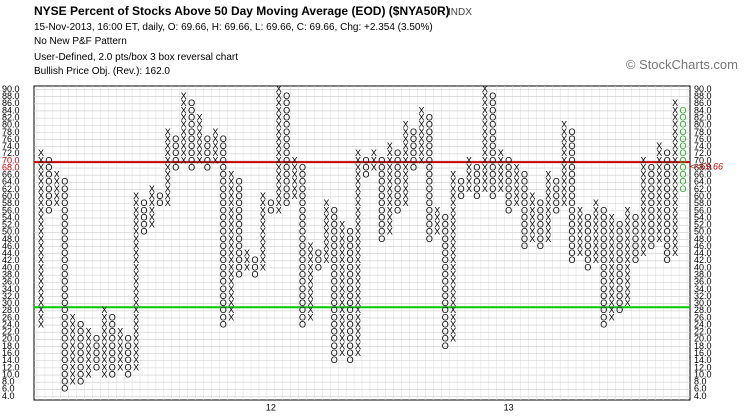  I want to click on y-tick-label: 72.0, so click(11, 153).